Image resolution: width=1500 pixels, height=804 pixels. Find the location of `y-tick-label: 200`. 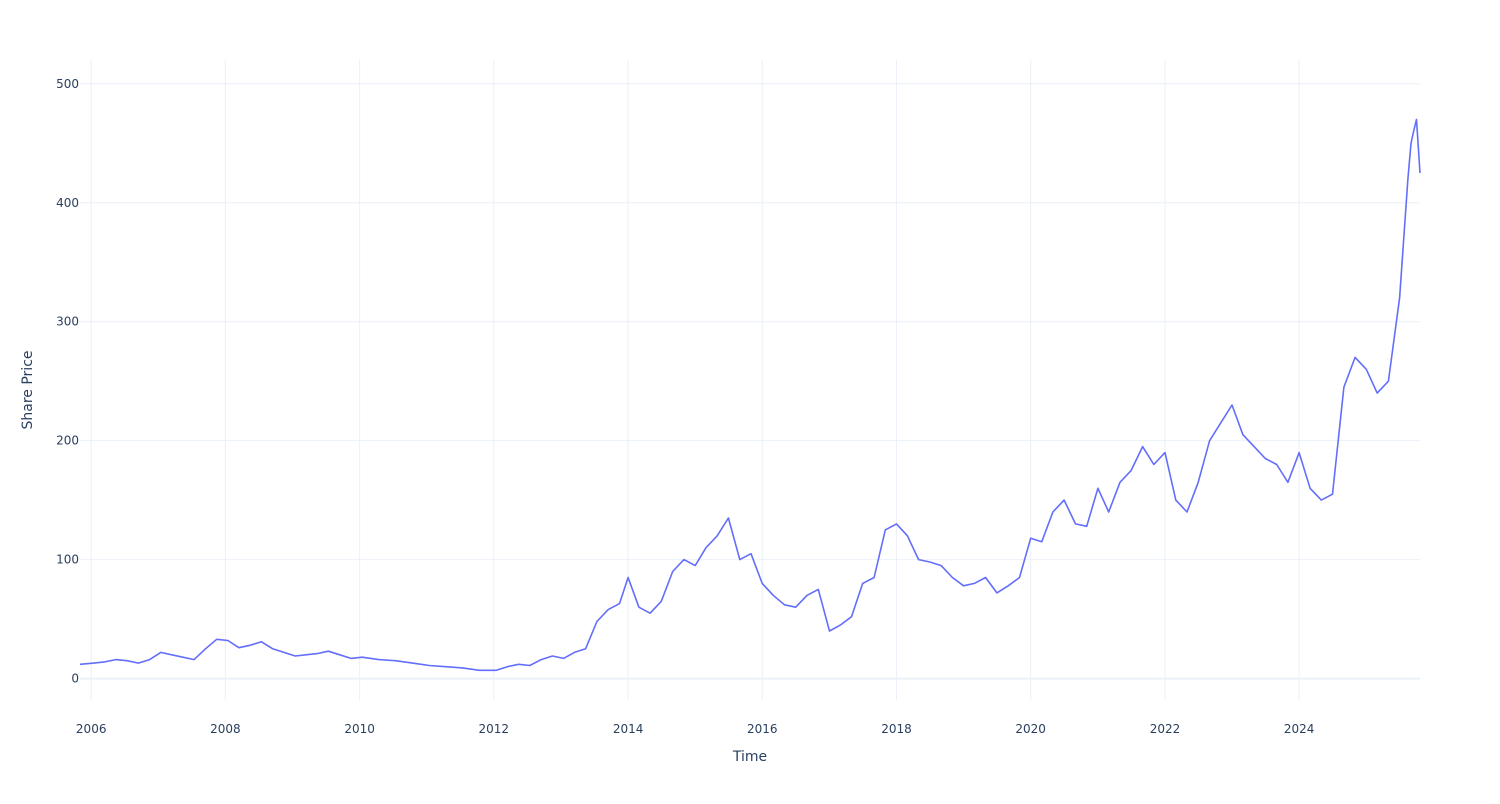

y-tick-label: 200 is located at coordinates (67, 441).